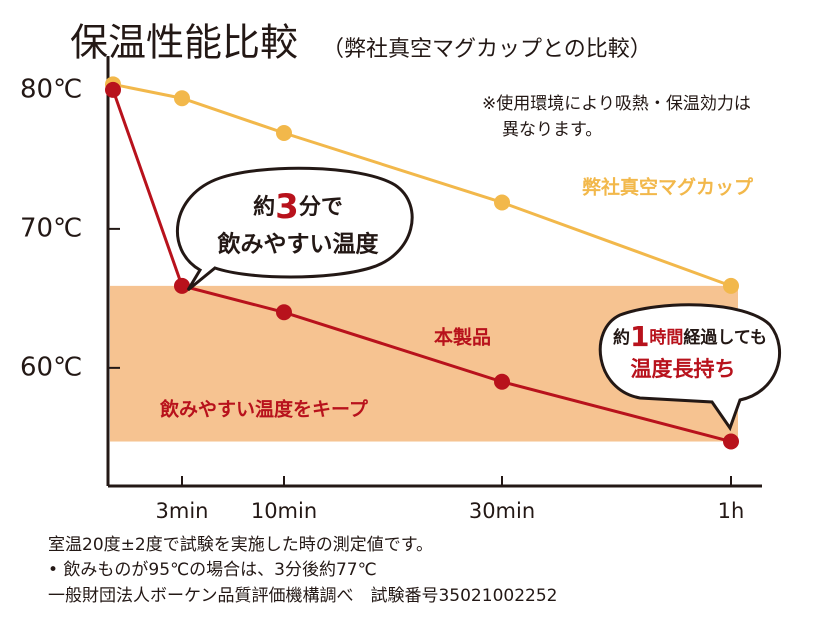  I want to click on x-tick-label: 3min, so click(182, 511).